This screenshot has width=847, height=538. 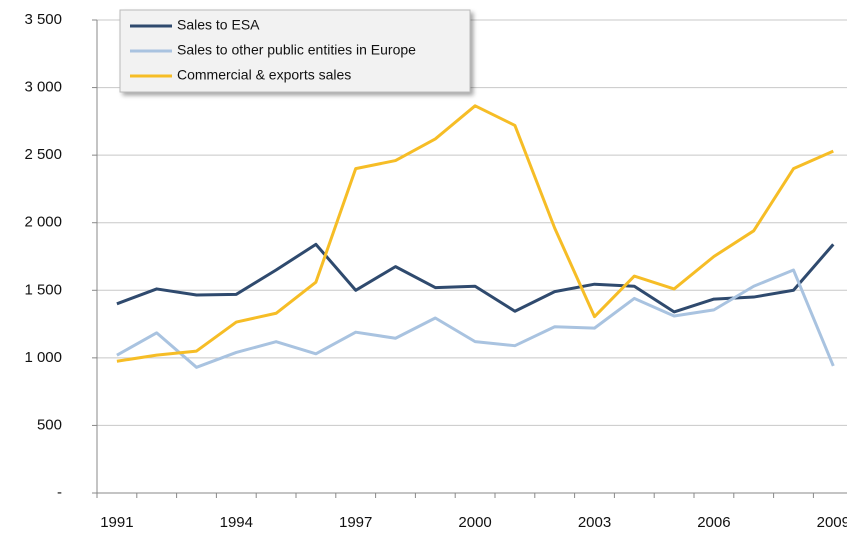 I want to click on x-tick-label: 1991, so click(x=116, y=522).